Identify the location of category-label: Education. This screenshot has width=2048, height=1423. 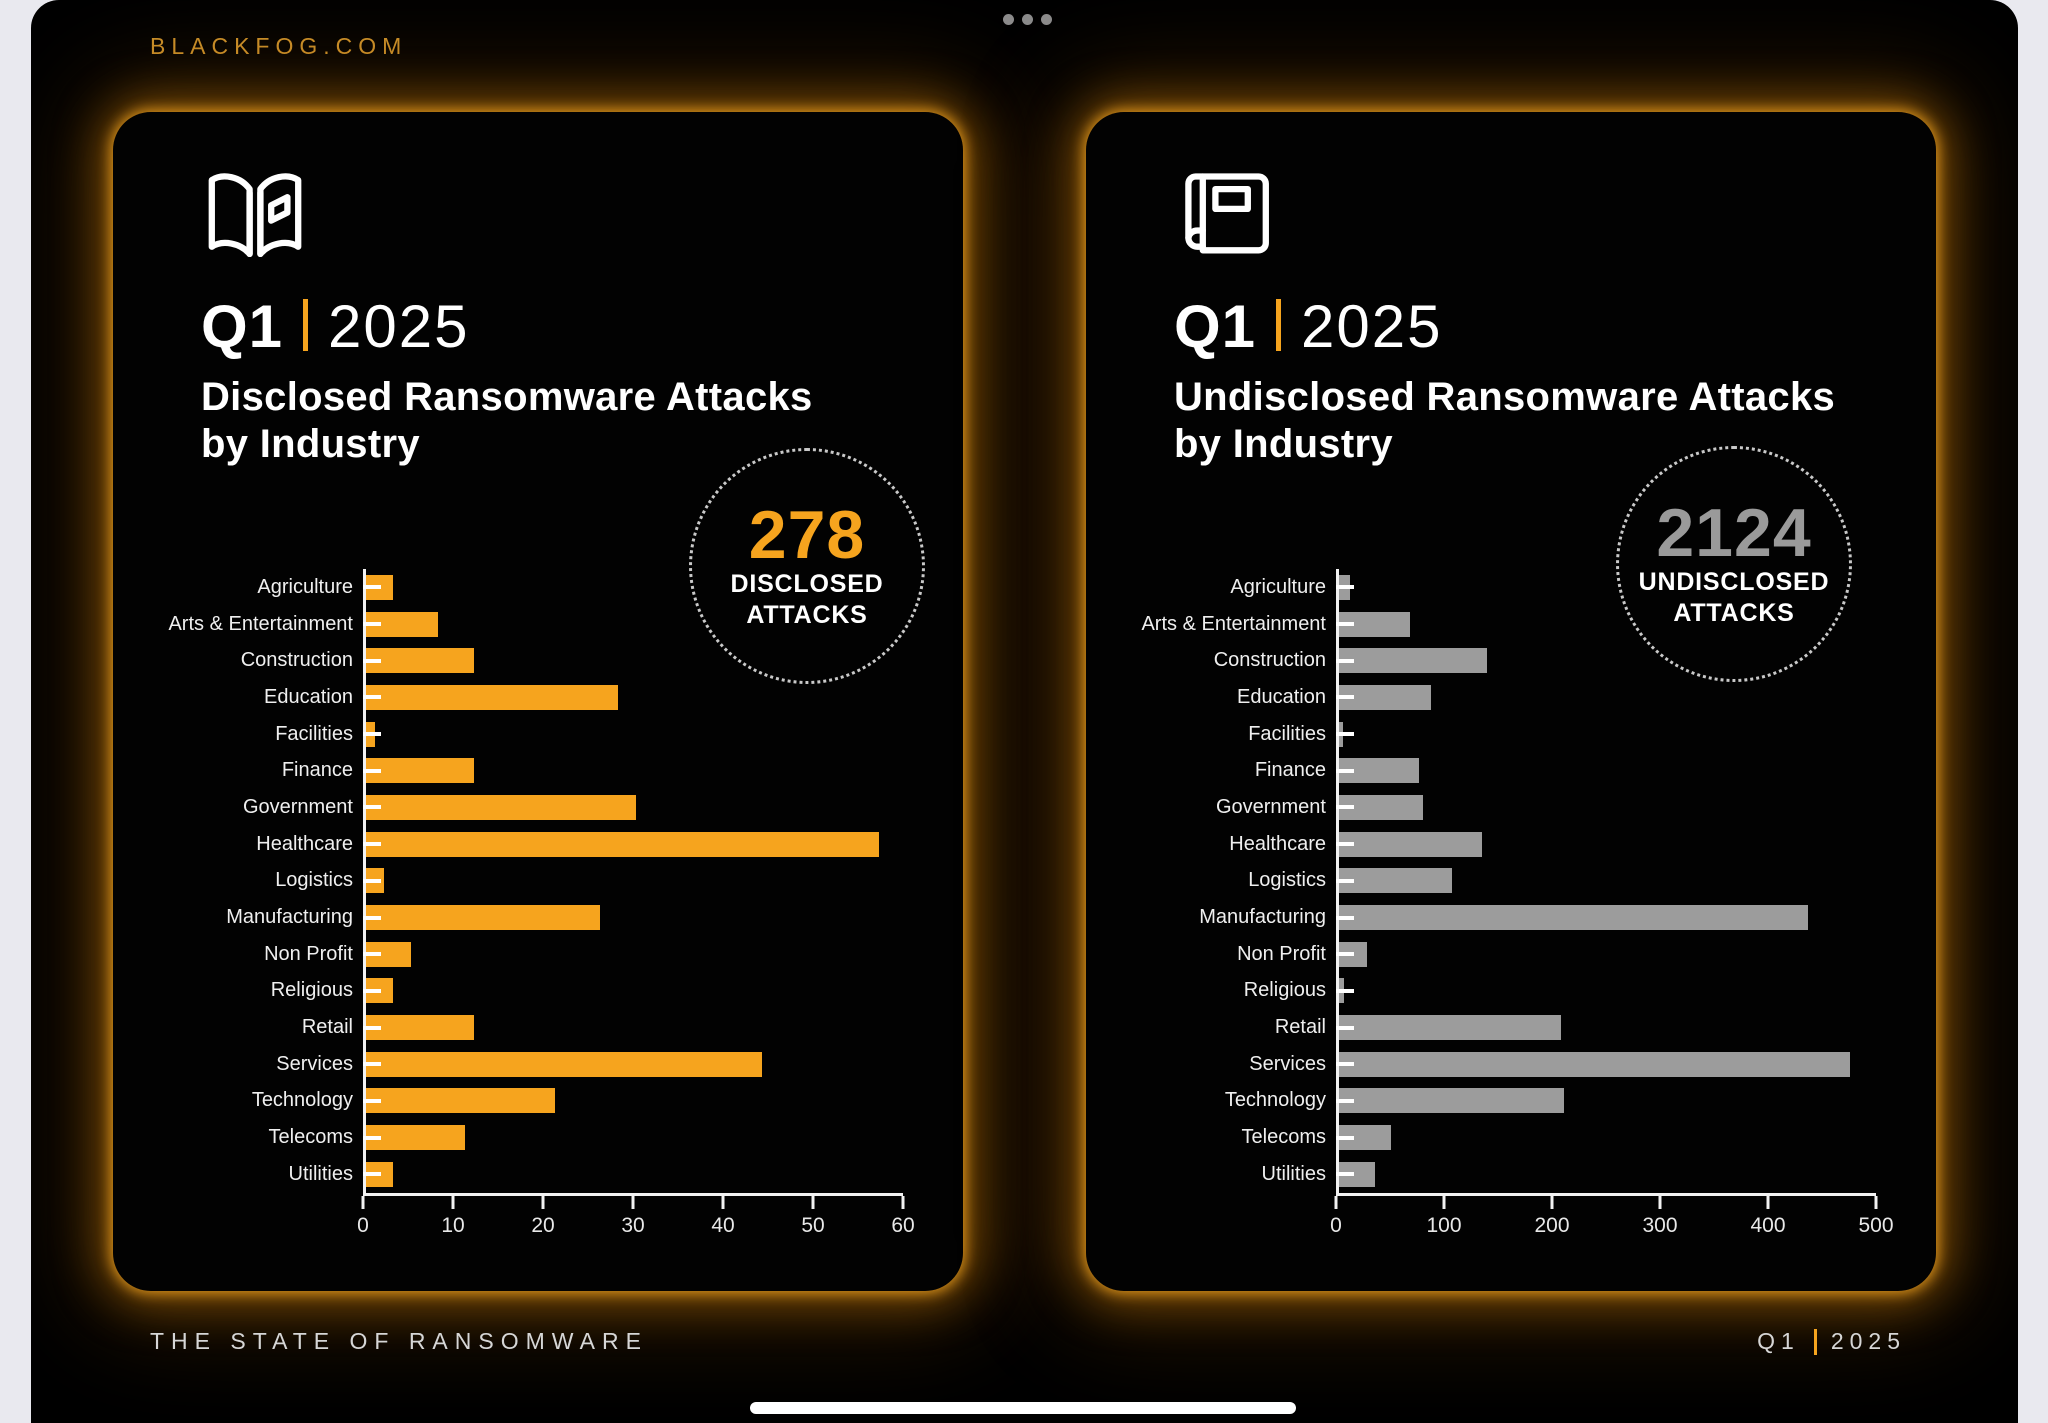
(1281, 696).